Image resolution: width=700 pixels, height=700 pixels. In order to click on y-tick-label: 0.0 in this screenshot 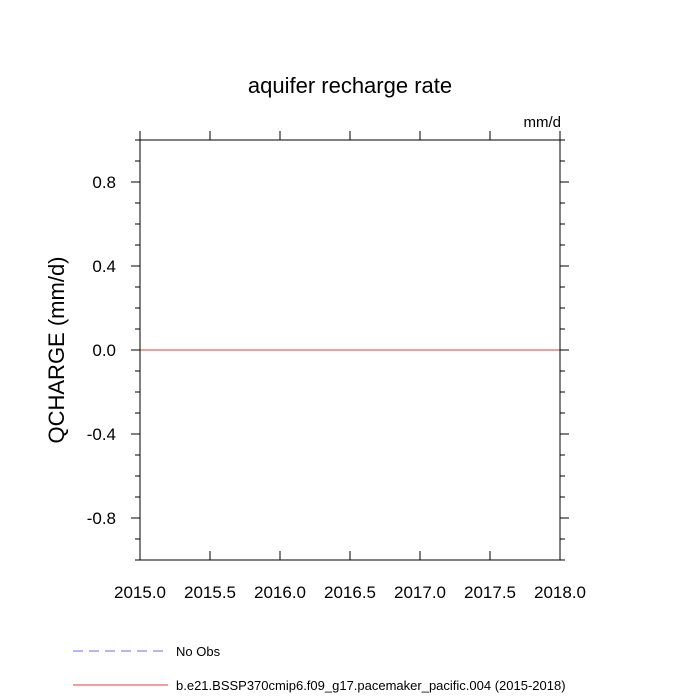, I will do `click(104, 350)`.